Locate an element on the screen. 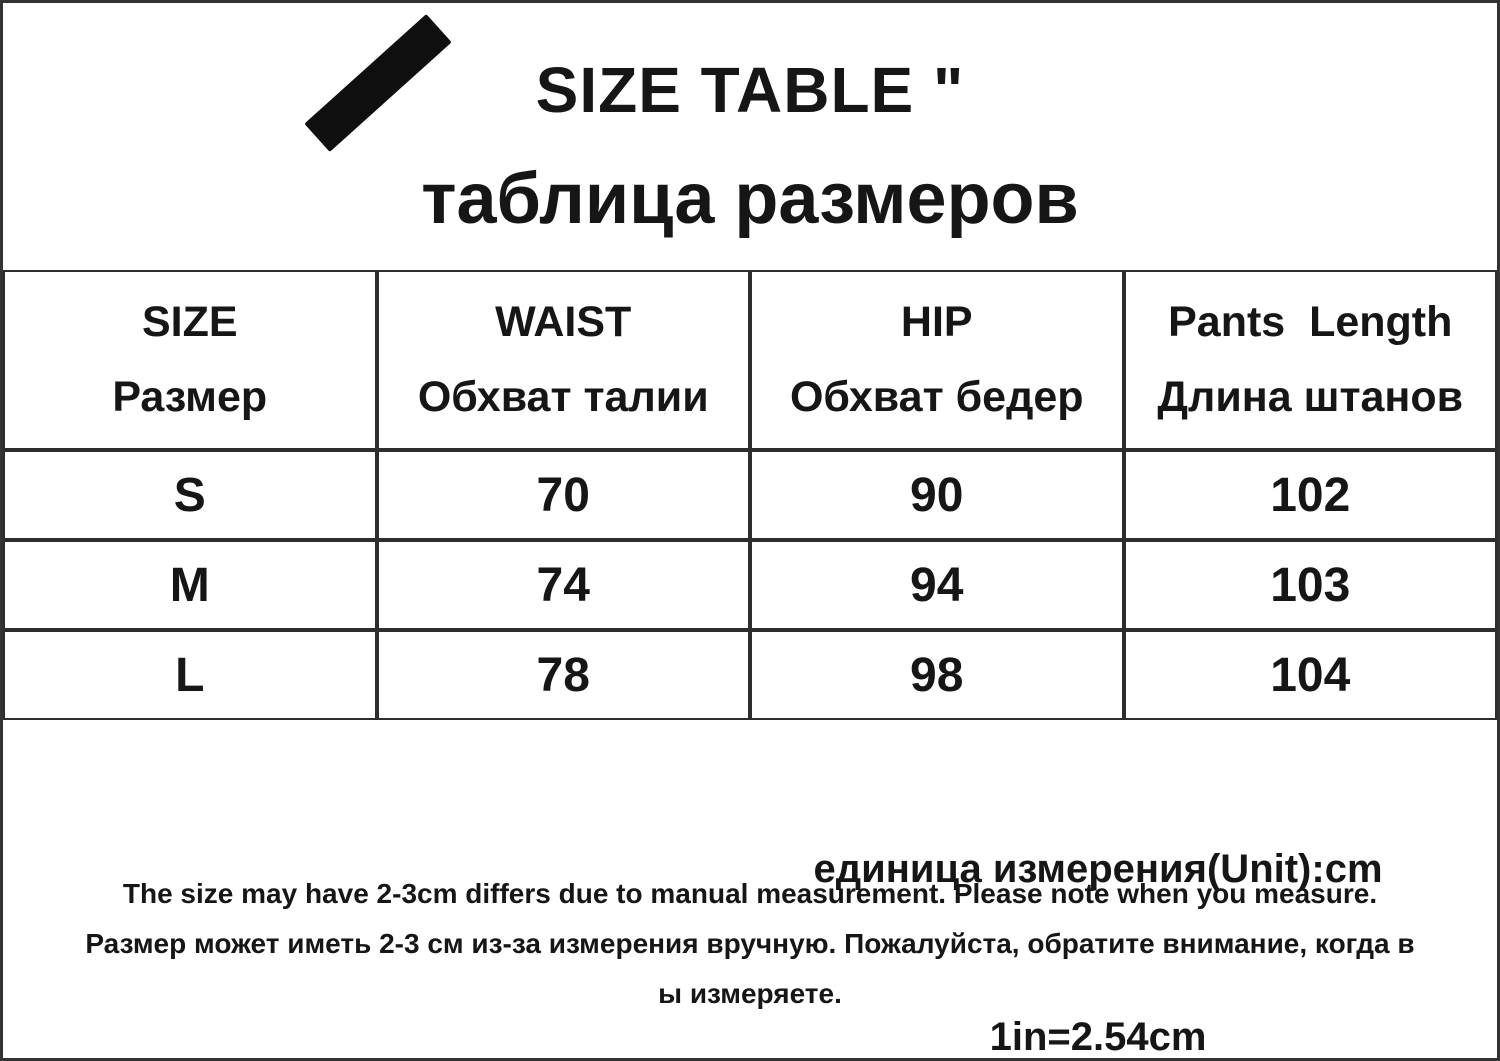 Image resolution: width=1500 pixels, height=1061 pixels. cell-hip-m: 94 is located at coordinates (937, 585).